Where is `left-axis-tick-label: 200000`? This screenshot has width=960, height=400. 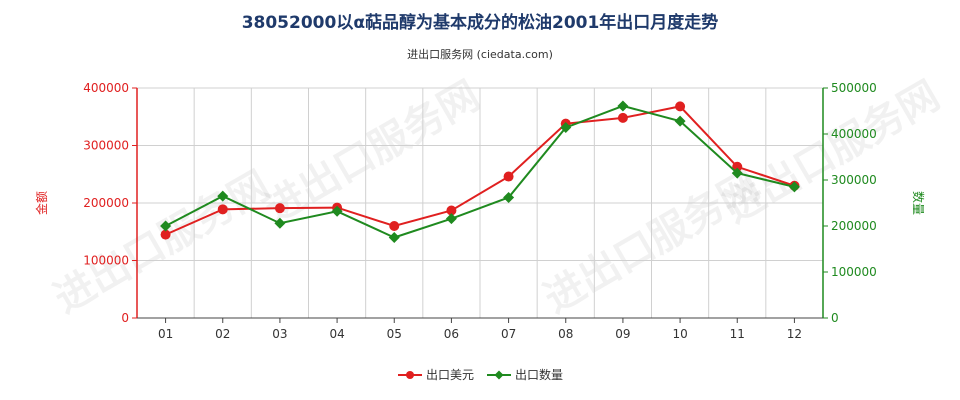 left-axis-tick-label: 200000 is located at coordinates (106, 203).